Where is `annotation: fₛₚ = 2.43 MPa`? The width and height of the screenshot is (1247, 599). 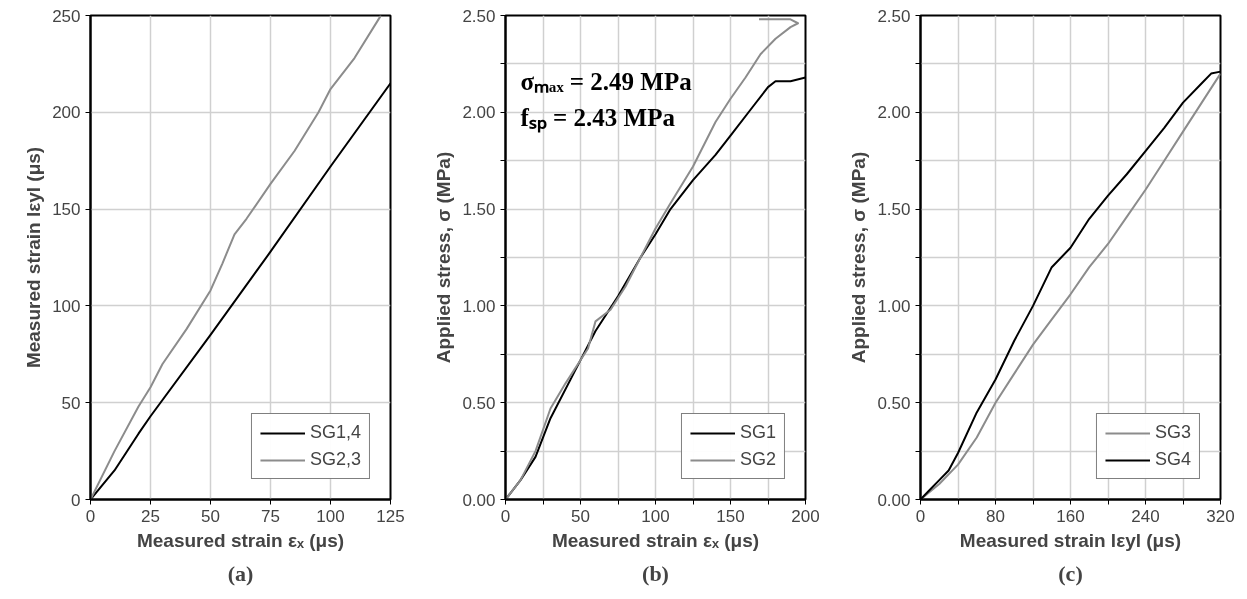 annotation: fₛₚ = 2.43 MPa is located at coordinates (598, 118).